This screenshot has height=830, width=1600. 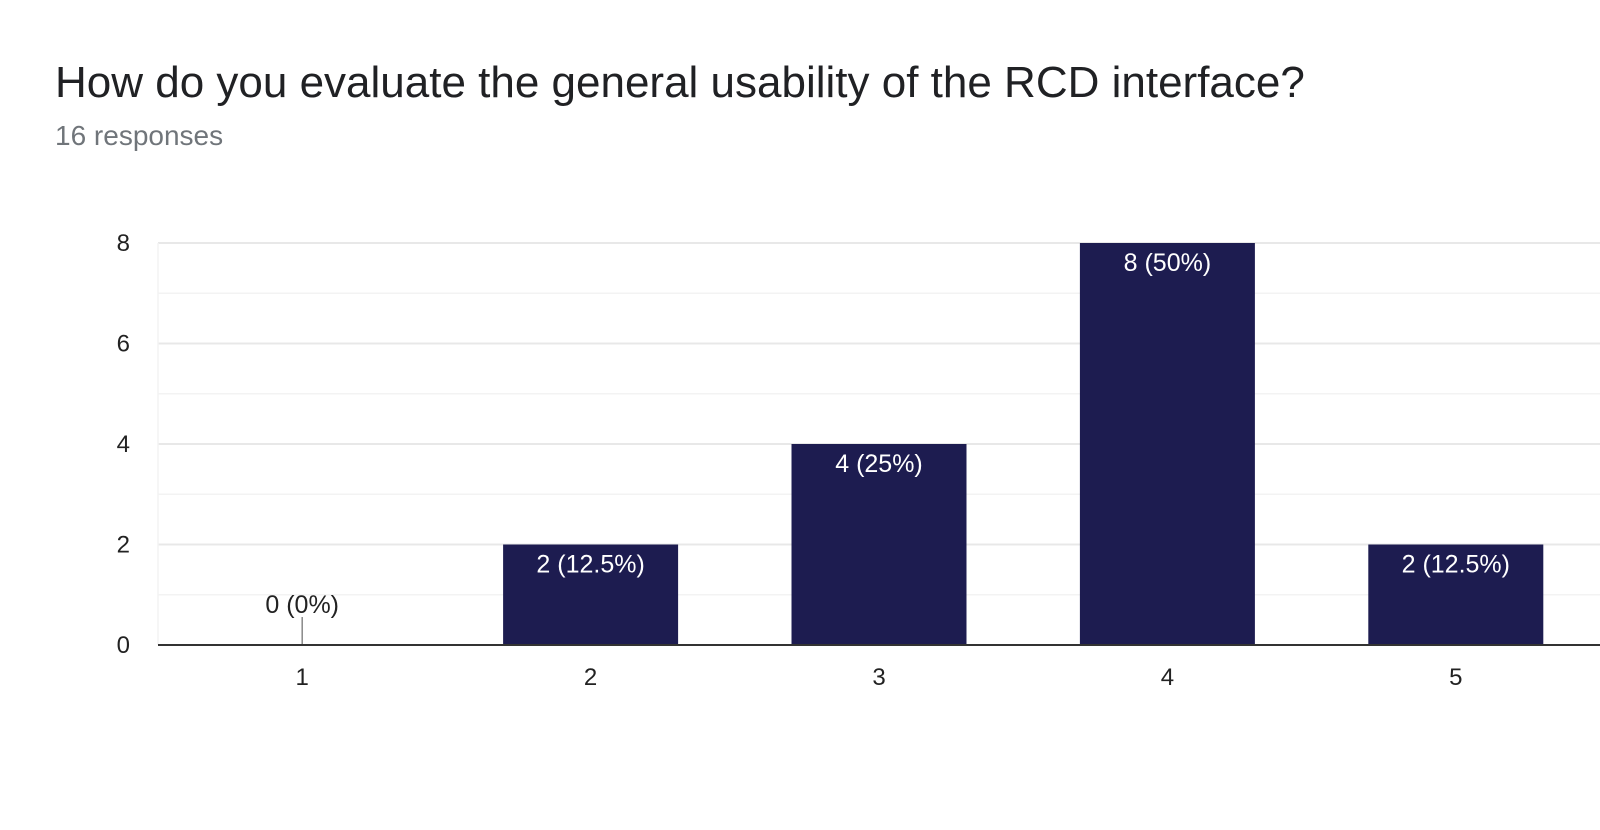 What do you see at coordinates (302, 605) in the screenshot?
I see `data-label-1: 0 (0%)` at bounding box center [302, 605].